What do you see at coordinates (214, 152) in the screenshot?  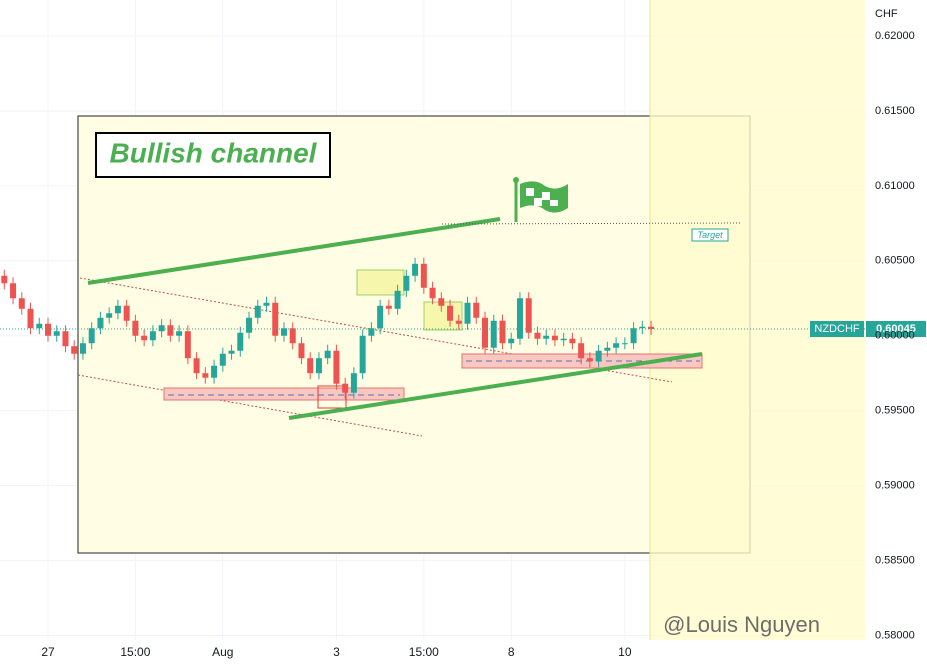 I see `chart-title: Bullish channel` at bounding box center [214, 152].